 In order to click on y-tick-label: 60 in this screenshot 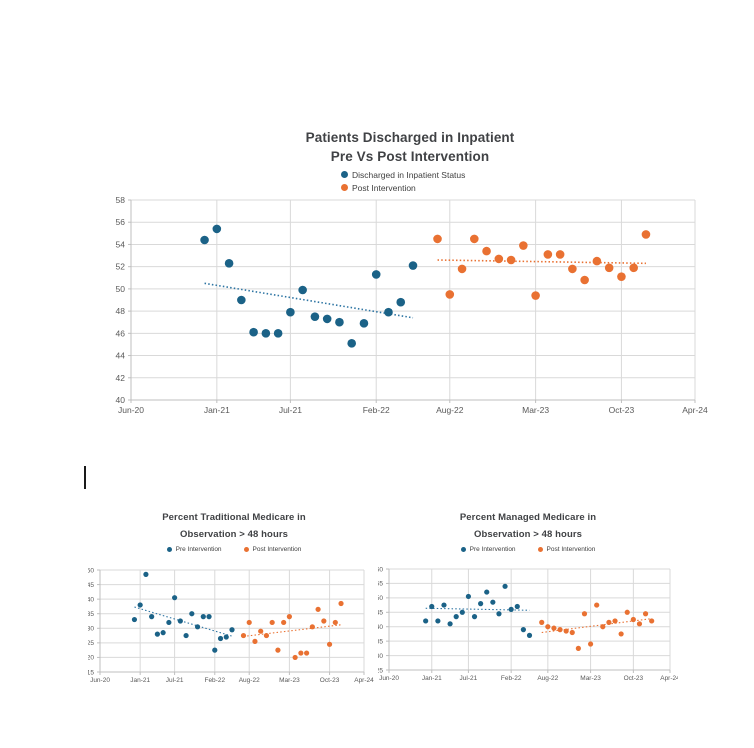, I will do `click(380, 569)`.